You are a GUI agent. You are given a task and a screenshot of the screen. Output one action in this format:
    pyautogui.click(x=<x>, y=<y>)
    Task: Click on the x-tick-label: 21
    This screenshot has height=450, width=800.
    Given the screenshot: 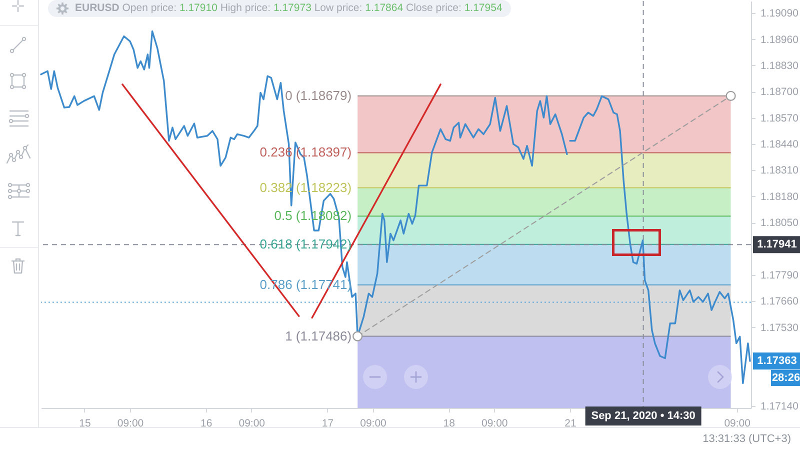 What is the action you would take?
    pyautogui.click(x=570, y=424)
    